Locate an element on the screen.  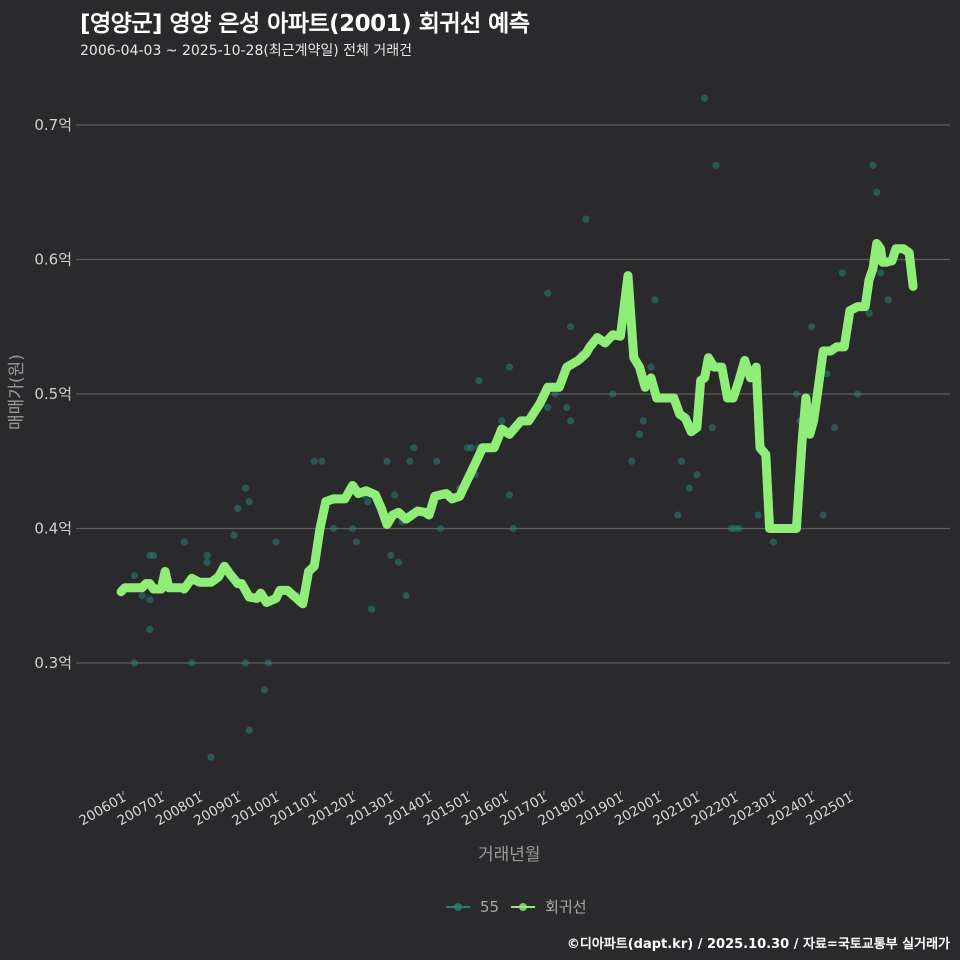
x-axis-label: 거래년월 is located at coordinates (509, 855).